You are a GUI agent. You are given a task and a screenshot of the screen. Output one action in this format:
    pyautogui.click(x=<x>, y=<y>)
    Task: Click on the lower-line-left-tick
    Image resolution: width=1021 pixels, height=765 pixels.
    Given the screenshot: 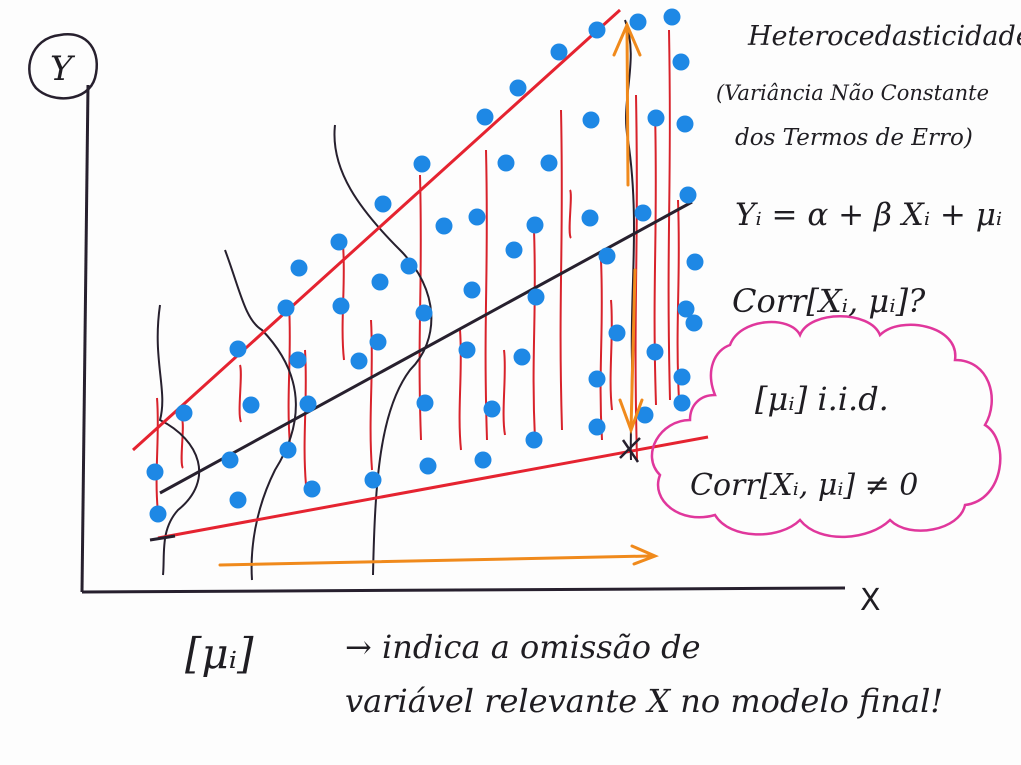 What is the action you would take?
    pyautogui.click(x=162, y=538)
    